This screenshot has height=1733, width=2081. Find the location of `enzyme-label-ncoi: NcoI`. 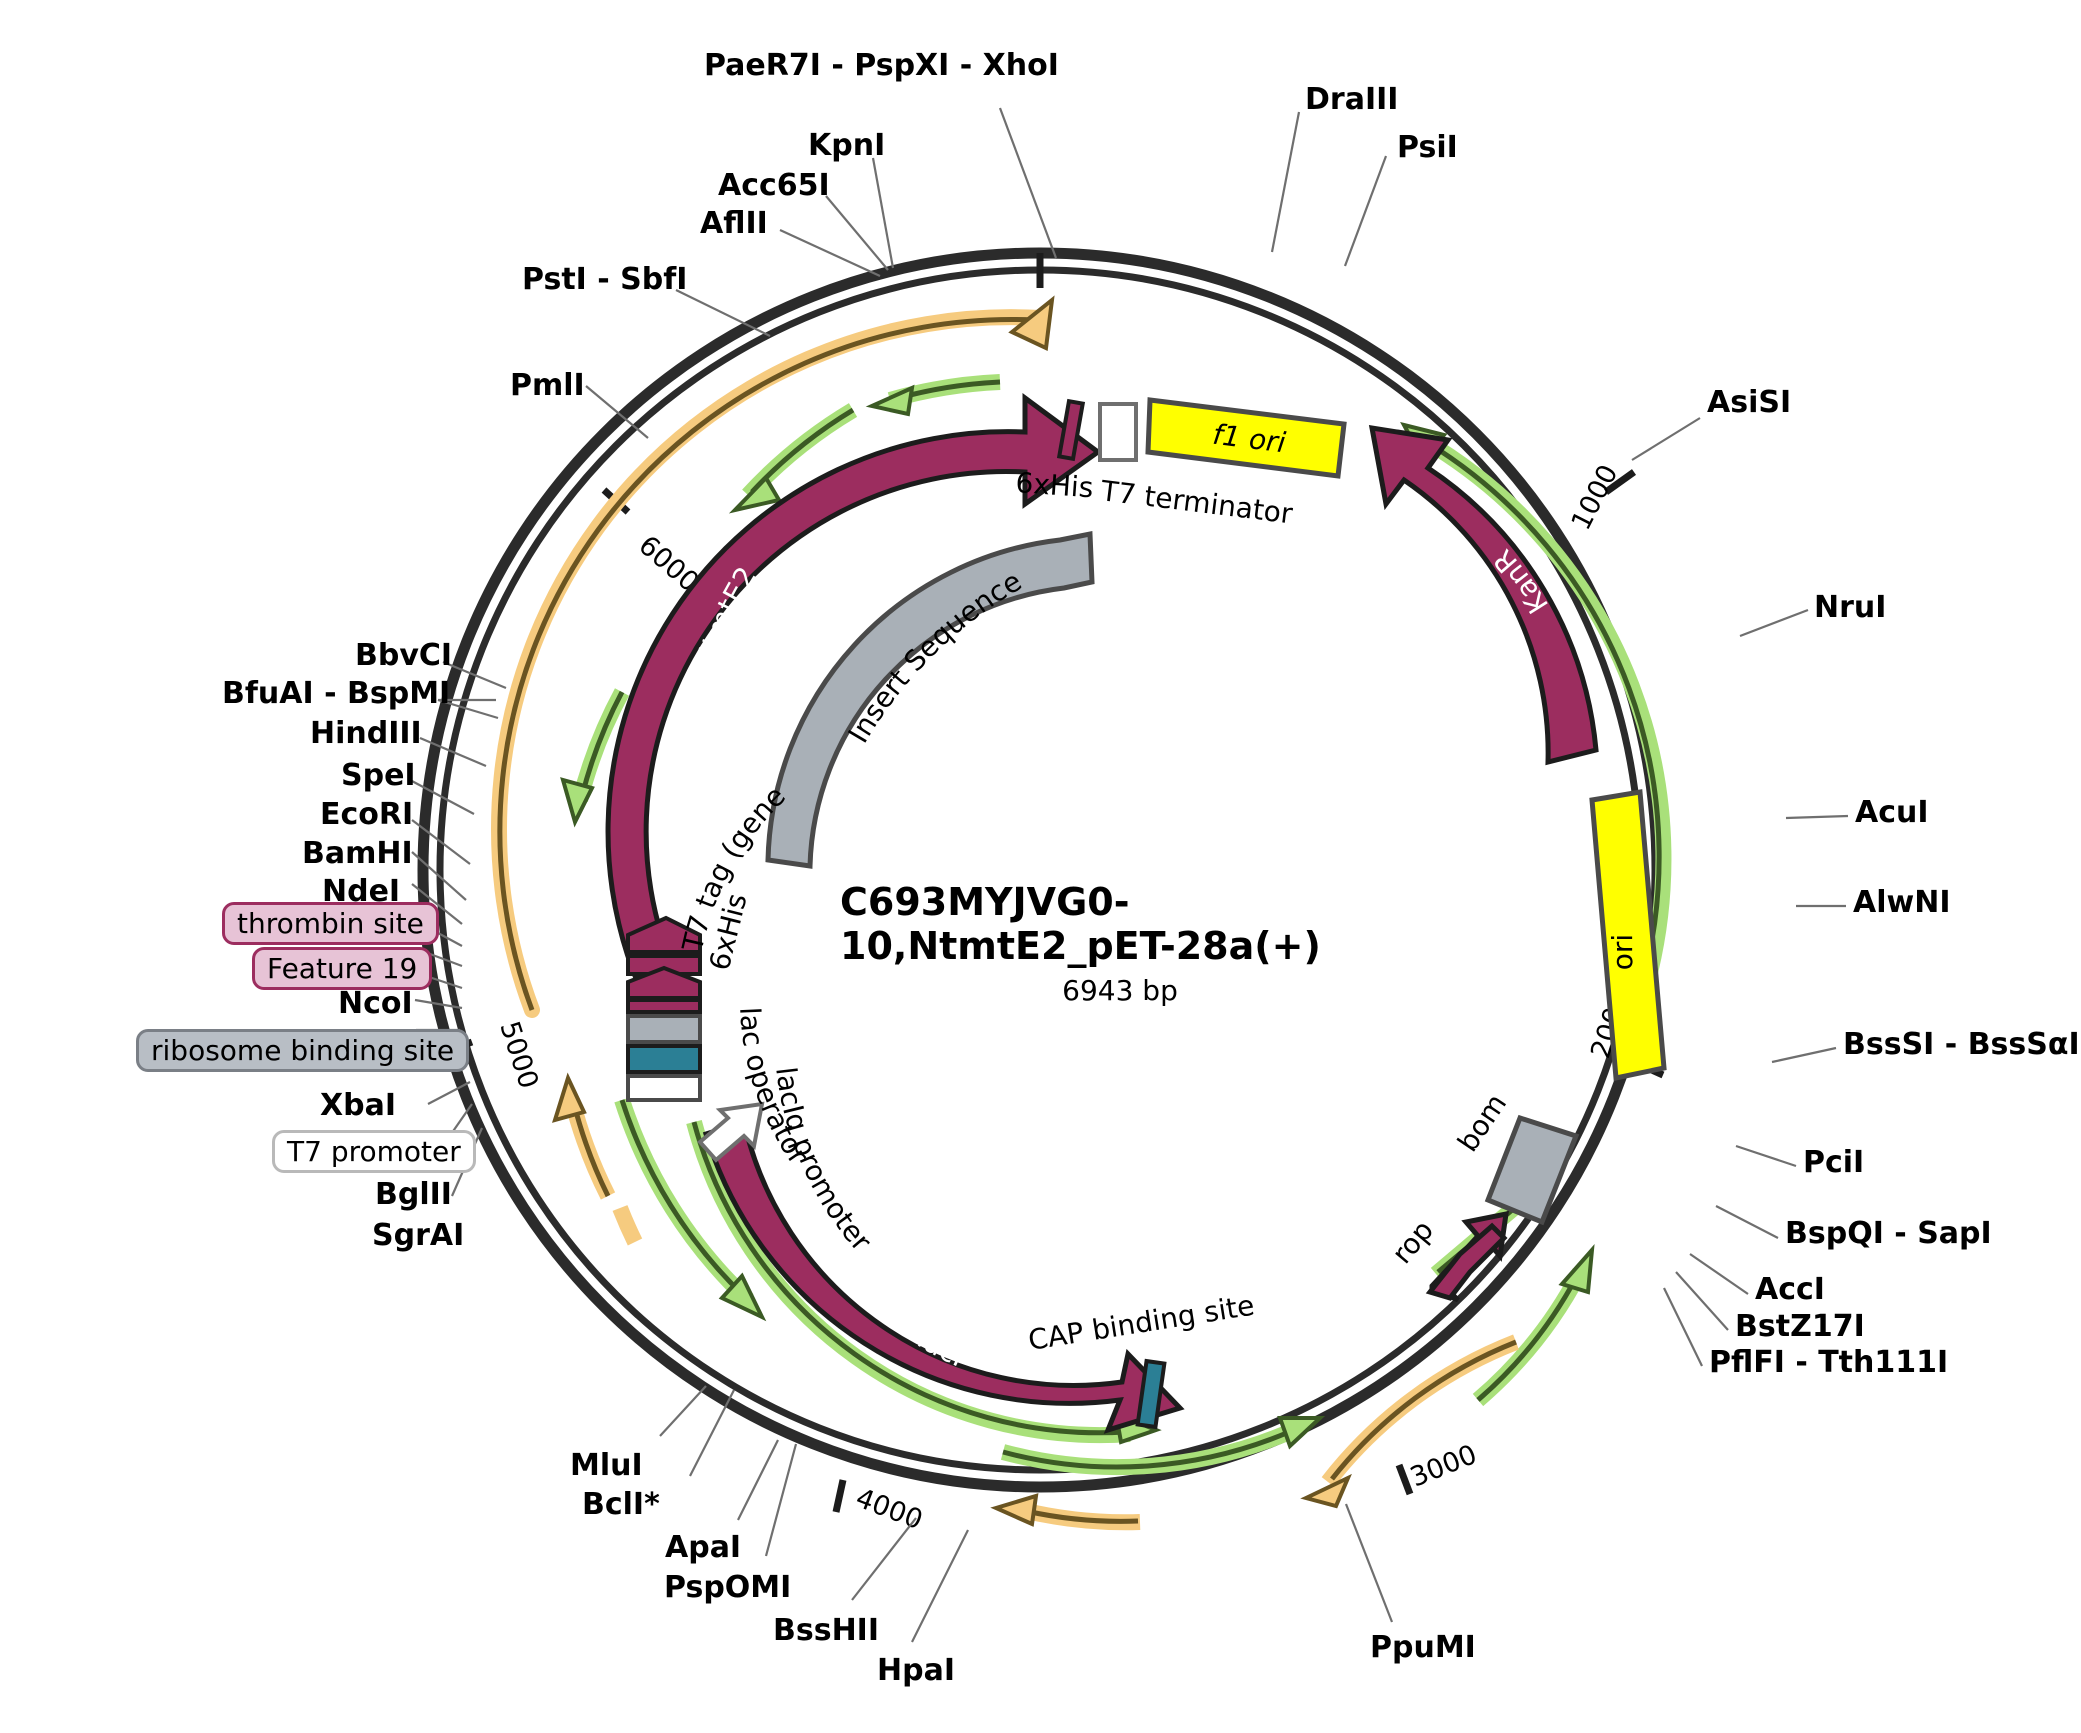

enzyme-label-ncoi: NcoI is located at coordinates (375, 1003).